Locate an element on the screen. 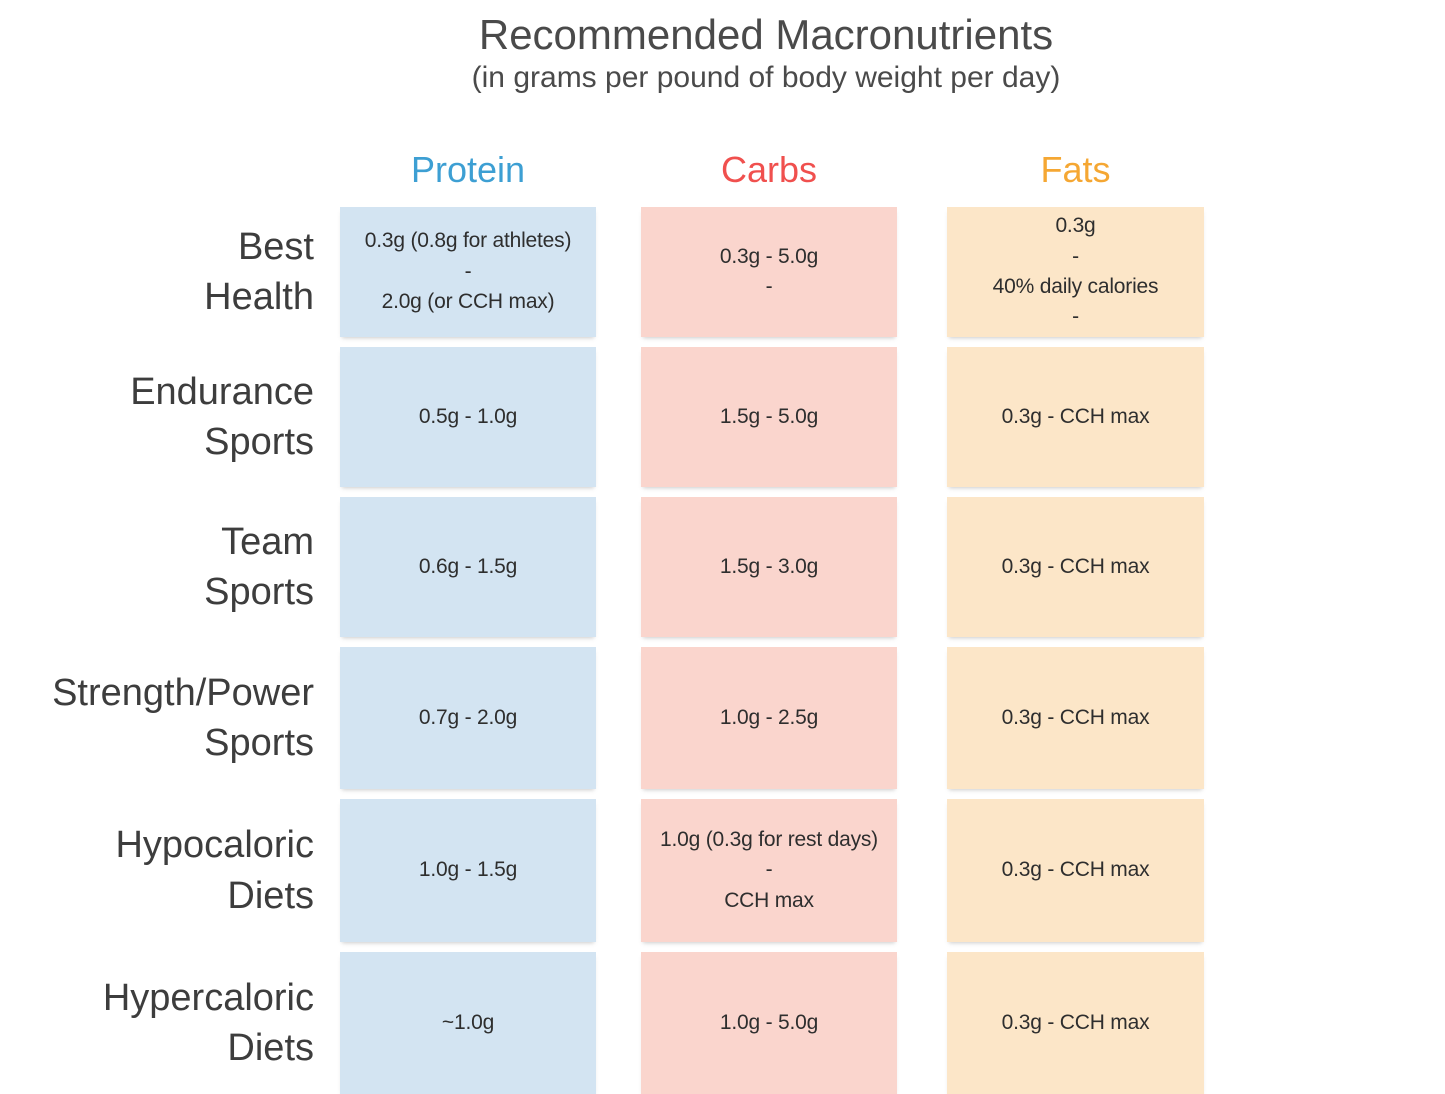 The image size is (1445, 1094). column-header-fats: Fats is located at coordinates (1075, 169).